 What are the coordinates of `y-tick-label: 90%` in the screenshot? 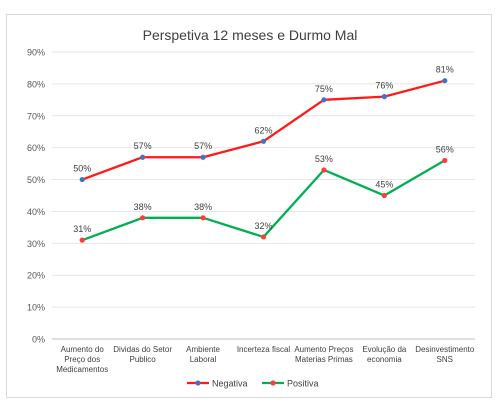 It's located at (36, 53).